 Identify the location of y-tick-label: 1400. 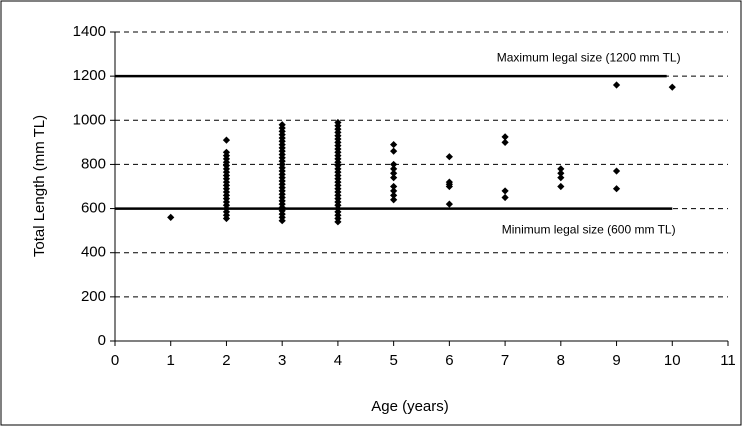
(89, 31).